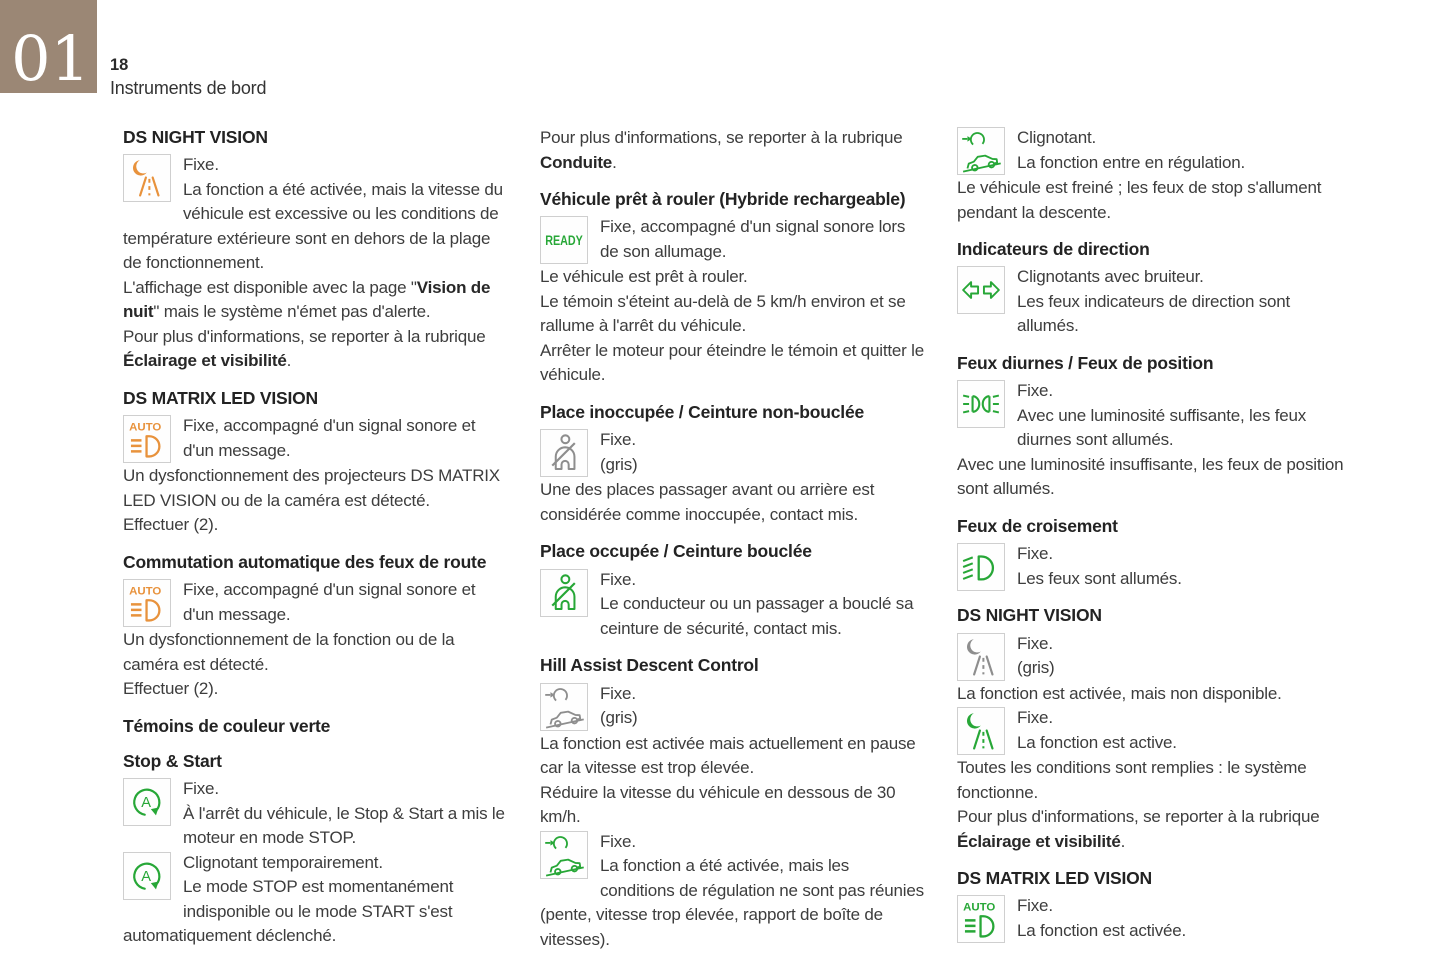 The height and width of the screenshot is (964, 1445). Describe the element at coordinates (1150, 566) in the screenshot. I see `indicator-text: Fixe. Les feux sont allumés.` at that location.